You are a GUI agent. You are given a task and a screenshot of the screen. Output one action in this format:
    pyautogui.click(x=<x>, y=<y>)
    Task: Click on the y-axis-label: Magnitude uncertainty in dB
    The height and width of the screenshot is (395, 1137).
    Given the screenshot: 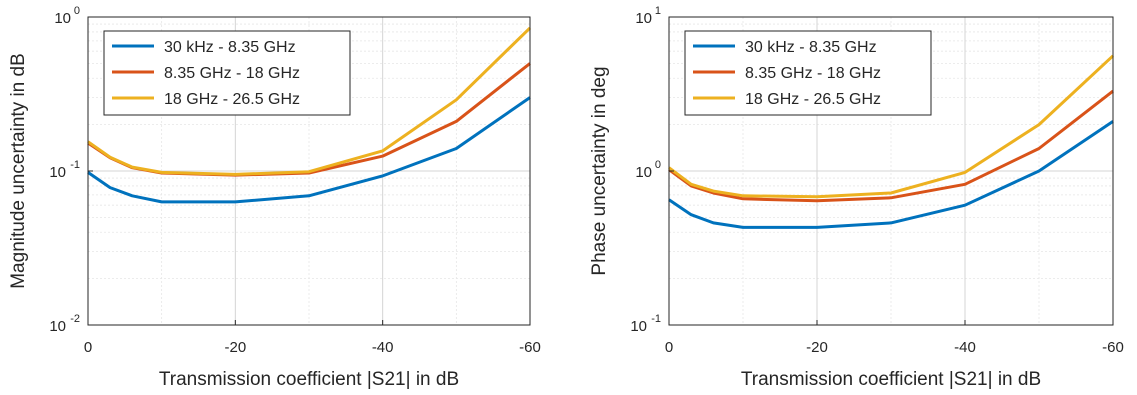 What is the action you would take?
    pyautogui.click(x=18, y=171)
    